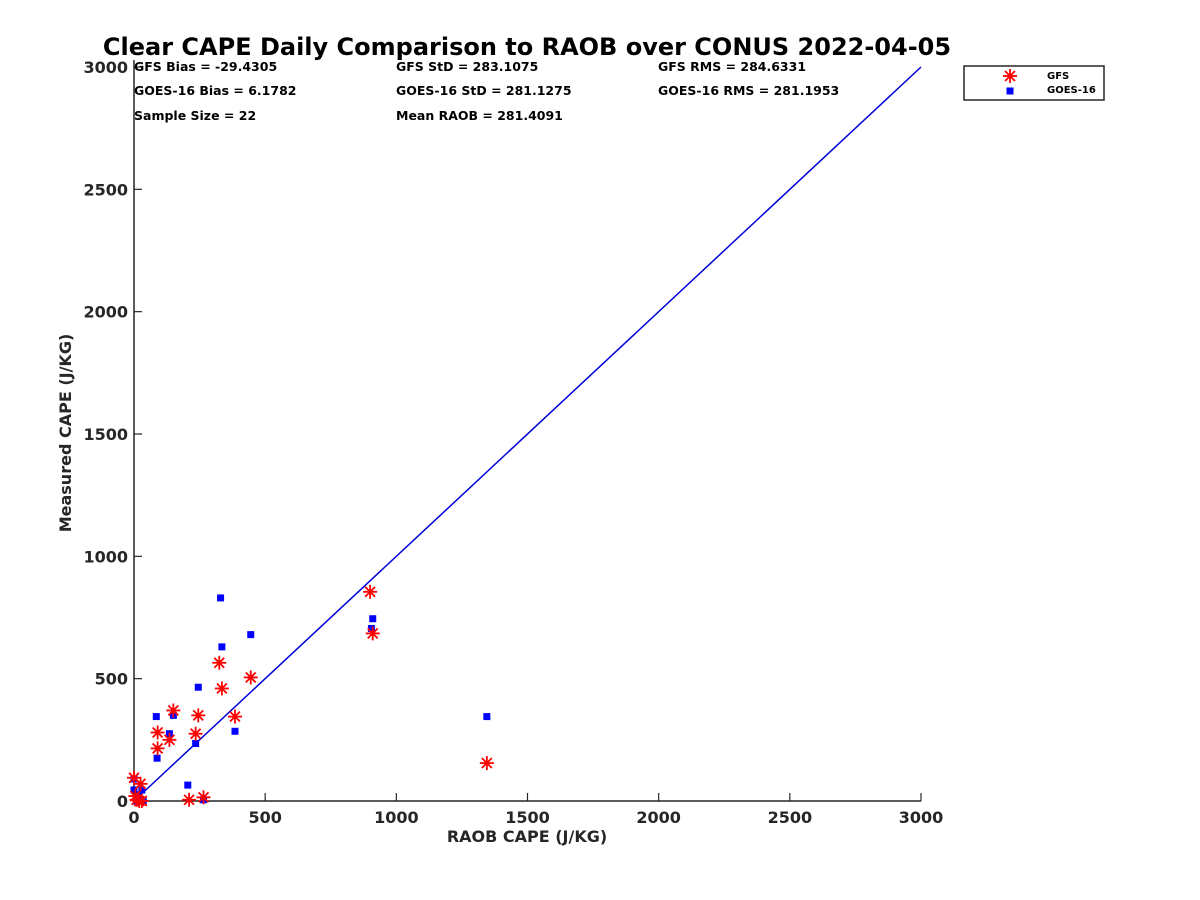 This screenshot has width=1200, height=900. Describe the element at coordinates (205, 66) in the screenshot. I see `stat-gfs-bias: GFS Bias = -29.4305` at that location.